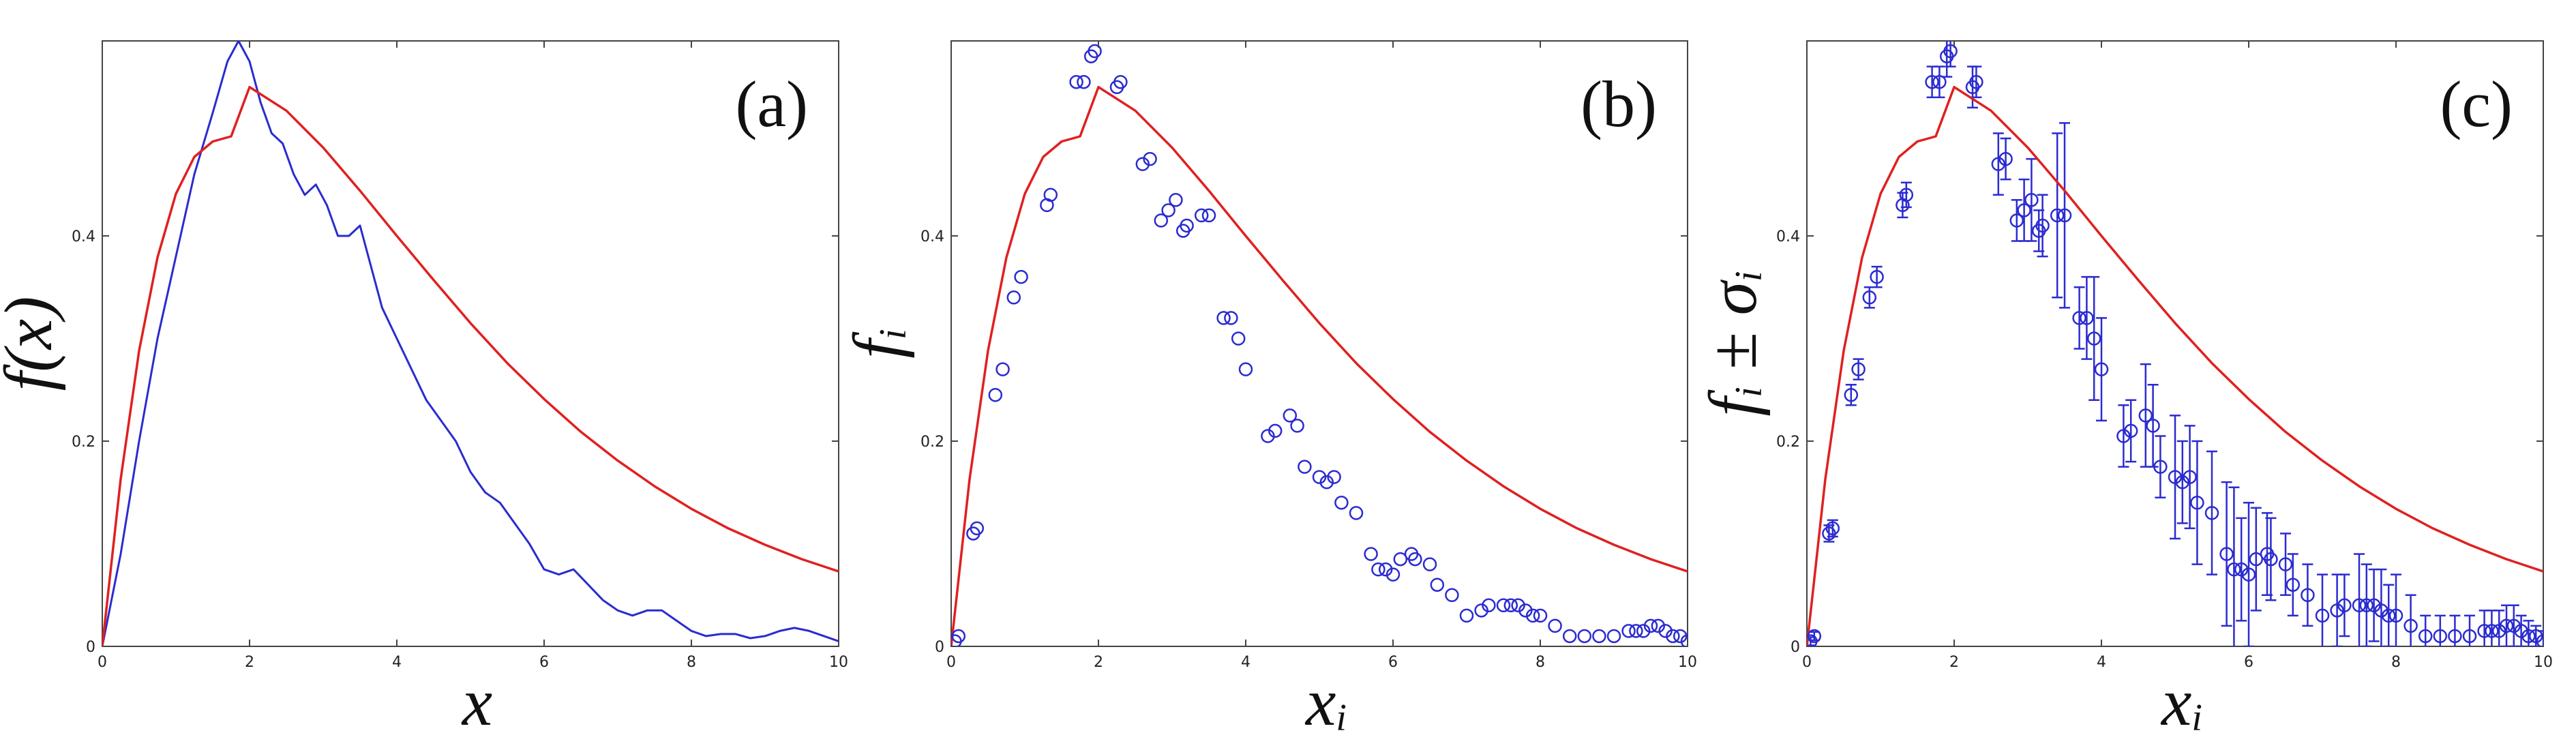 The image size is (2576, 735). Describe the element at coordinates (1733, 343) in the screenshot. I see `y-axis-label: fi ± σi` at that location.